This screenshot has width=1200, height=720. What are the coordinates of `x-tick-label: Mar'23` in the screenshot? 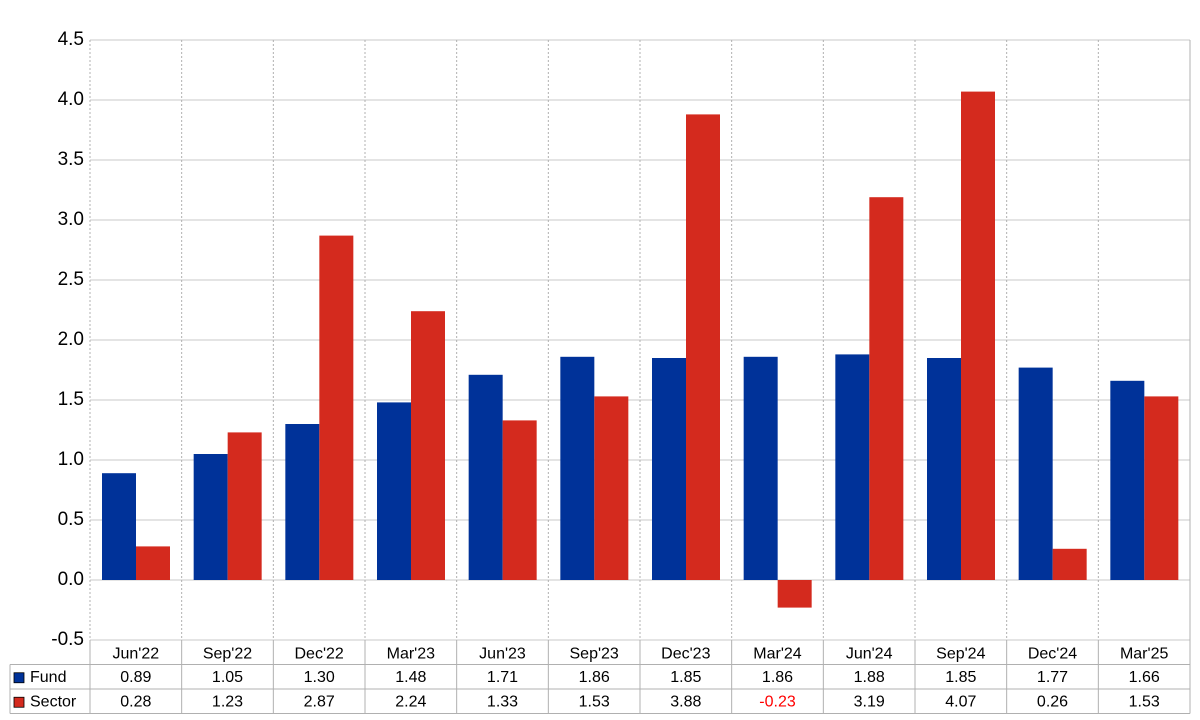 It's located at (411, 653).